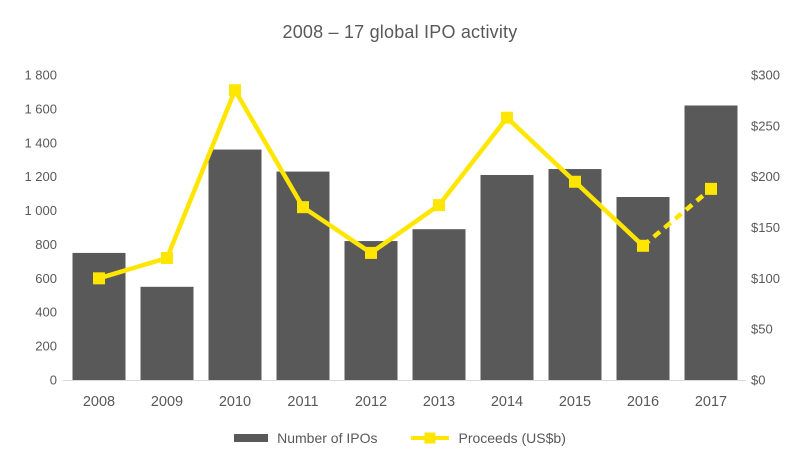 The height and width of the screenshot is (457, 800). I want to click on marker-2009, so click(167, 258).